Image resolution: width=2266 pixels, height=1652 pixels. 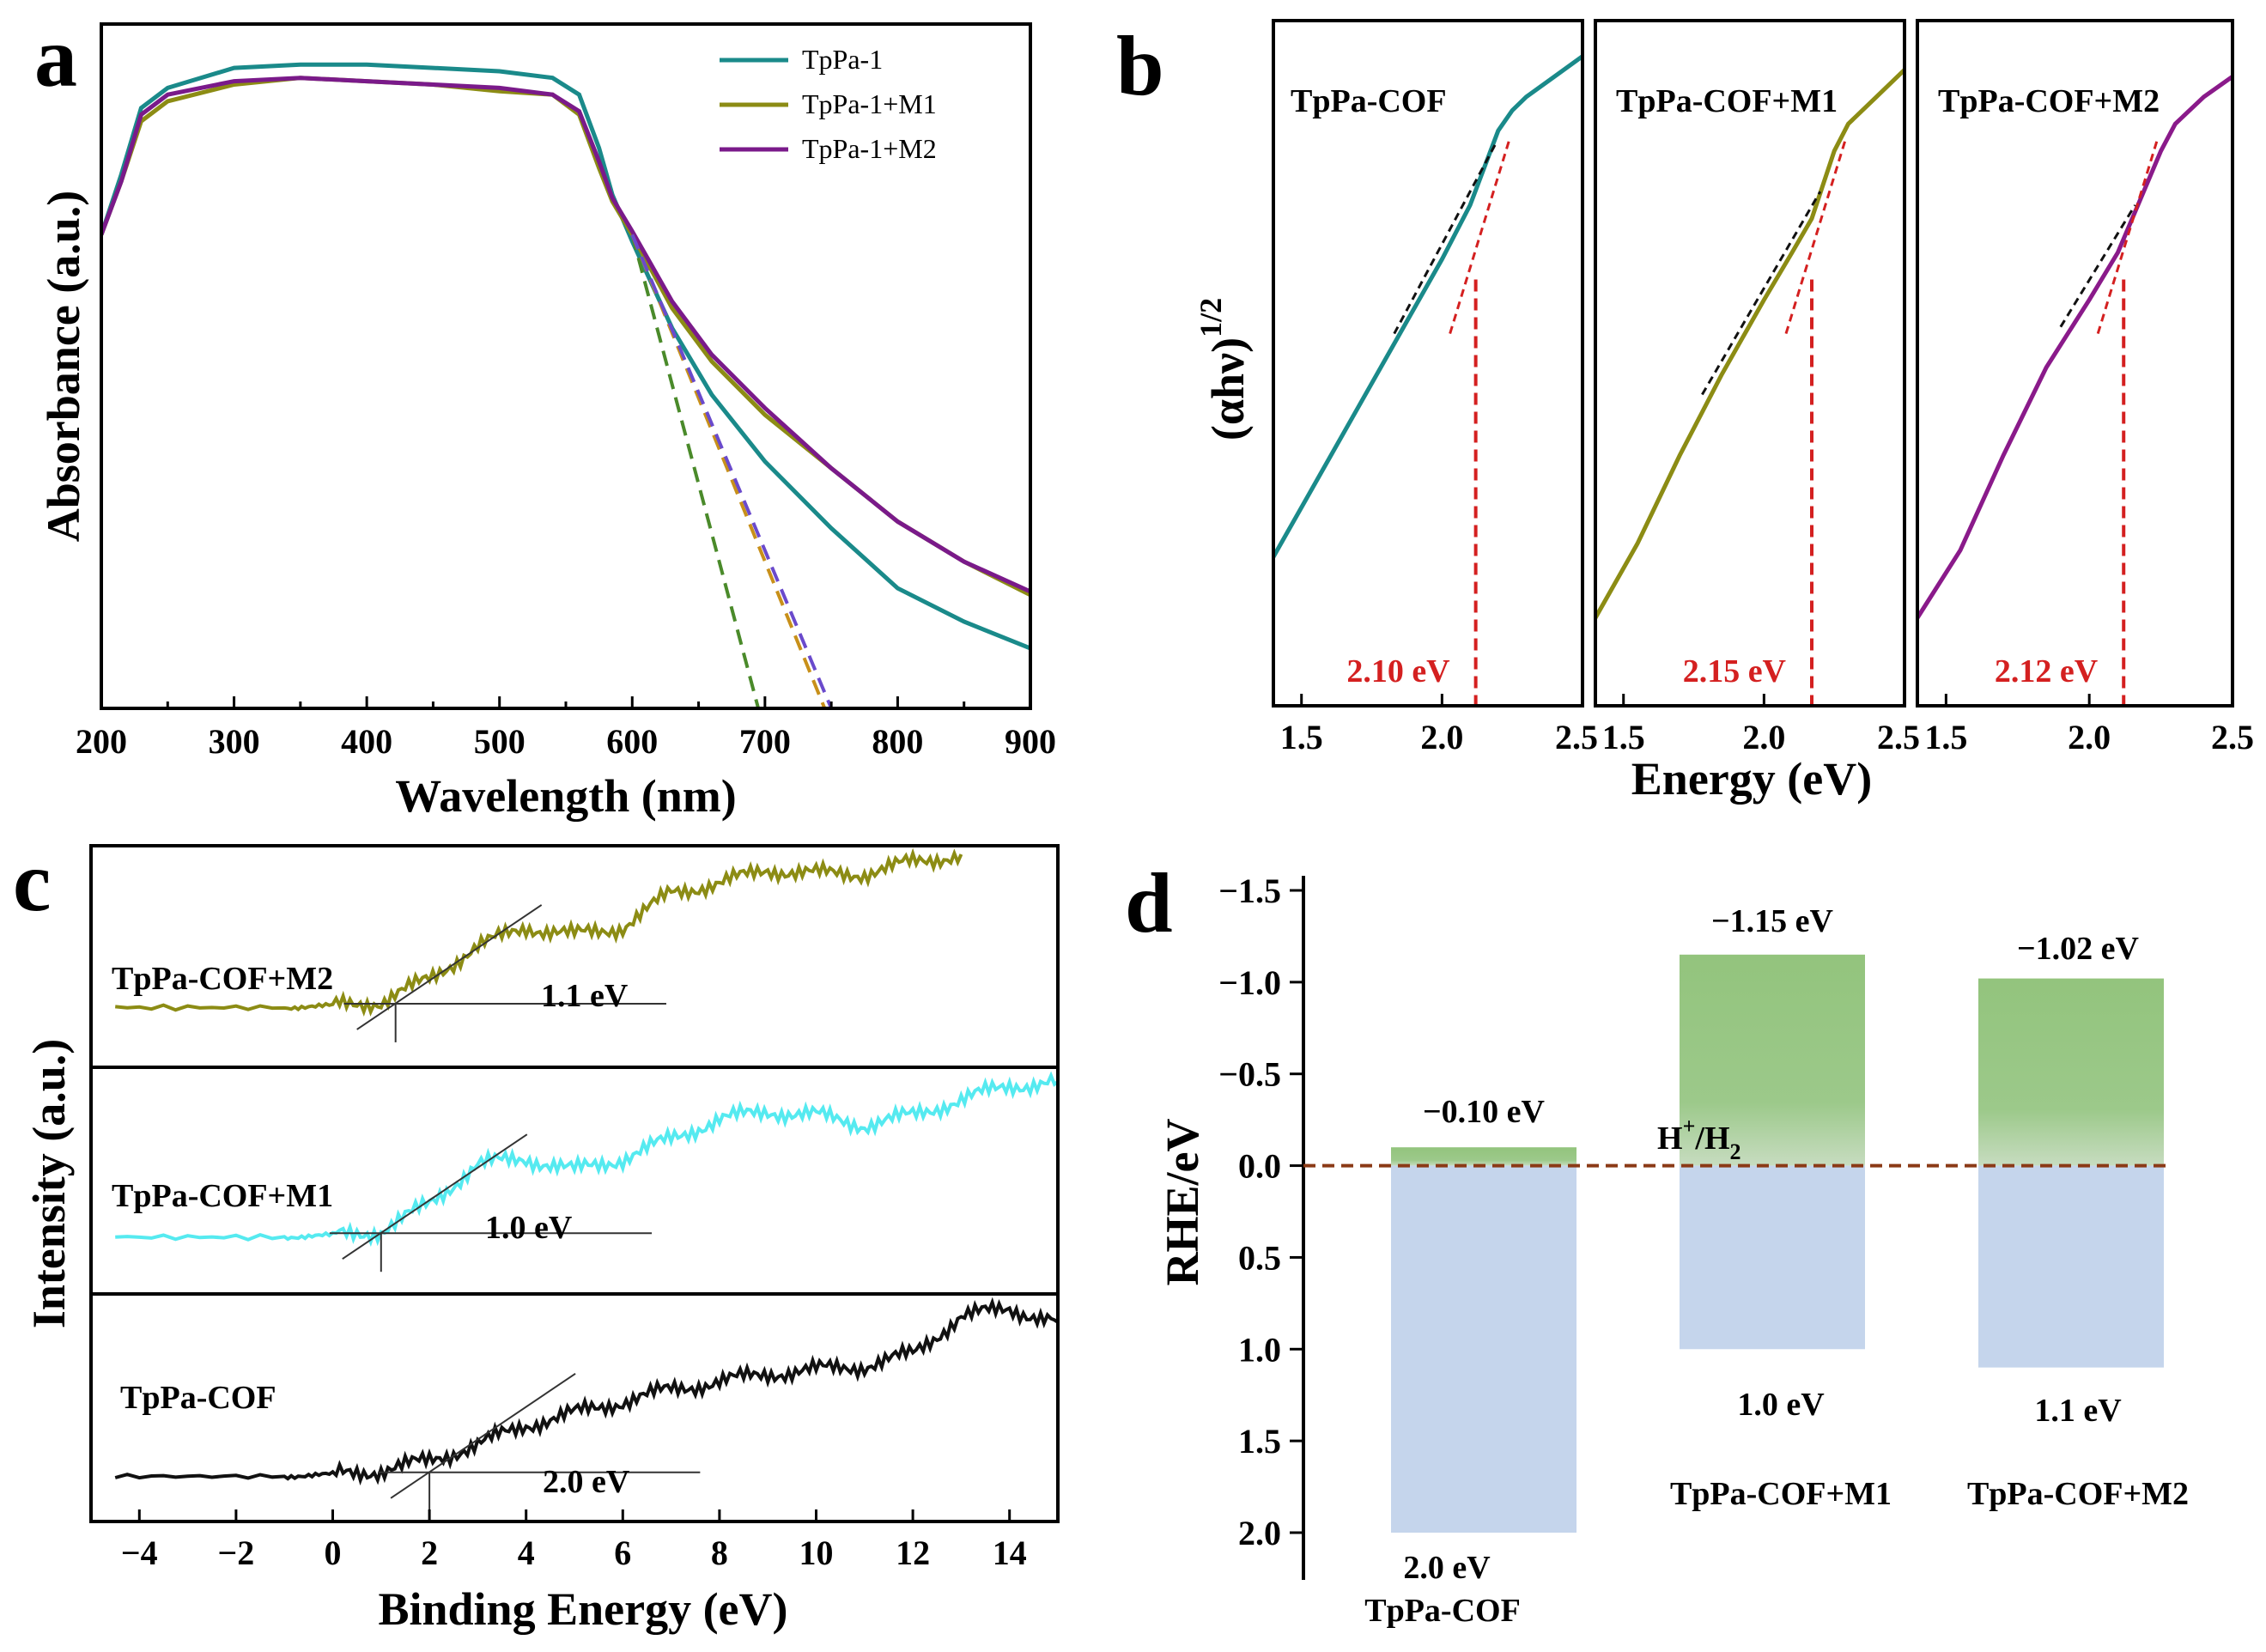 What do you see at coordinates (500, 741) in the screenshot?
I see `x-tick-label: 500` at bounding box center [500, 741].